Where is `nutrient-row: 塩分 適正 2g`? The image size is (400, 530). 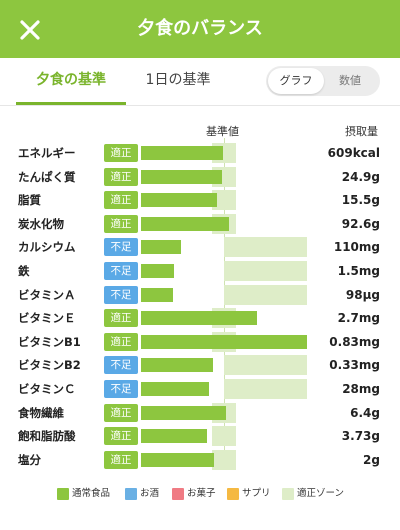 nutrient-row: 塩分 適正 2g is located at coordinates (200, 459).